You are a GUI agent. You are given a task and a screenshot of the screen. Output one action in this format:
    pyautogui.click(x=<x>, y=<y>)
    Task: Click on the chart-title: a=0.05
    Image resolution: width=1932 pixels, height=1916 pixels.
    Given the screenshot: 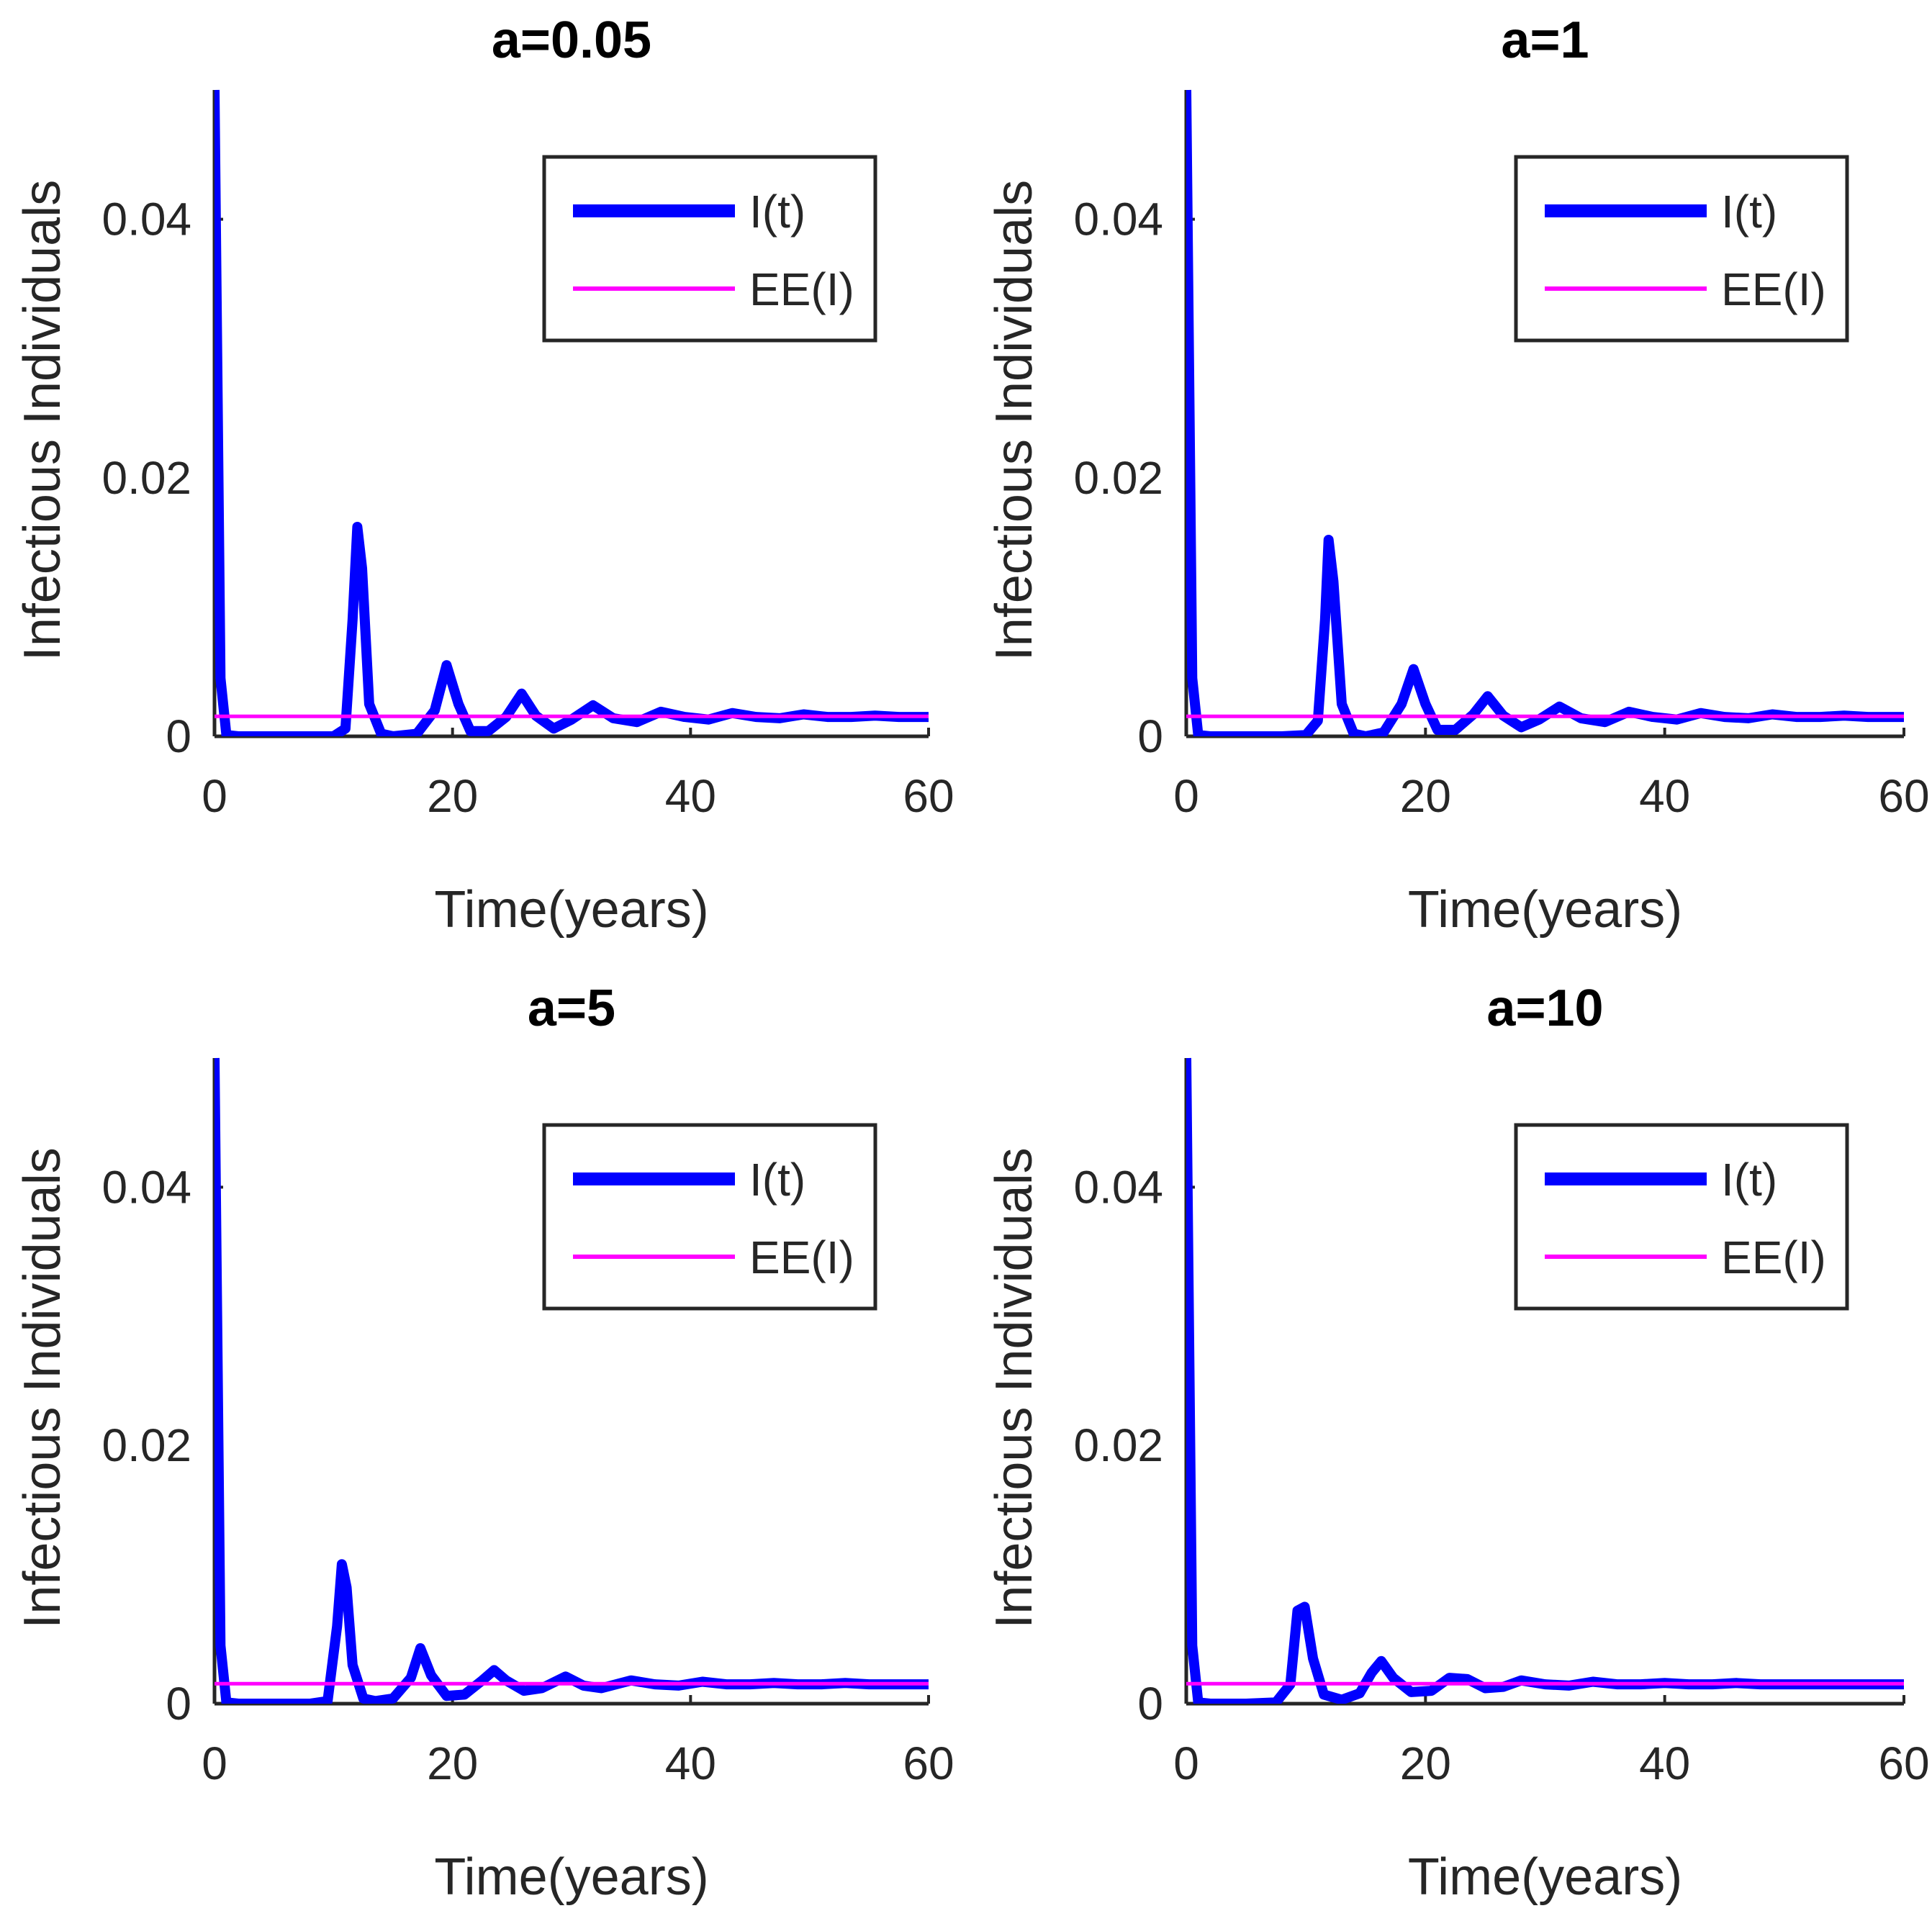 What is the action you would take?
    pyautogui.click(x=571, y=40)
    